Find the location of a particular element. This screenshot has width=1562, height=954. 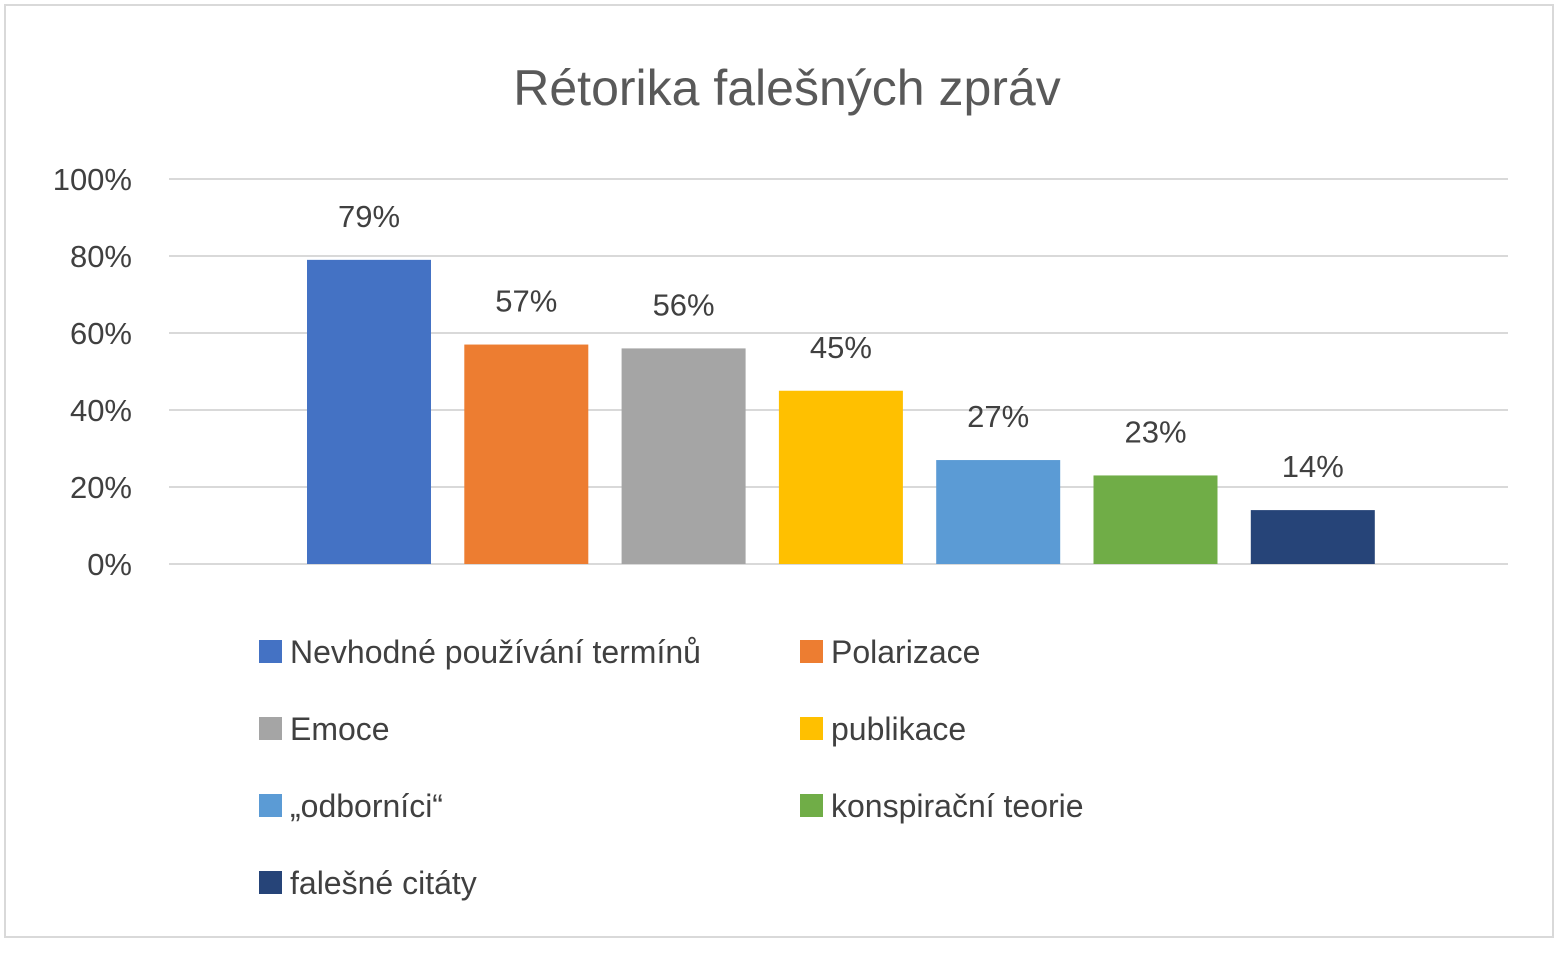

legend-label: publikace is located at coordinates (898, 729).